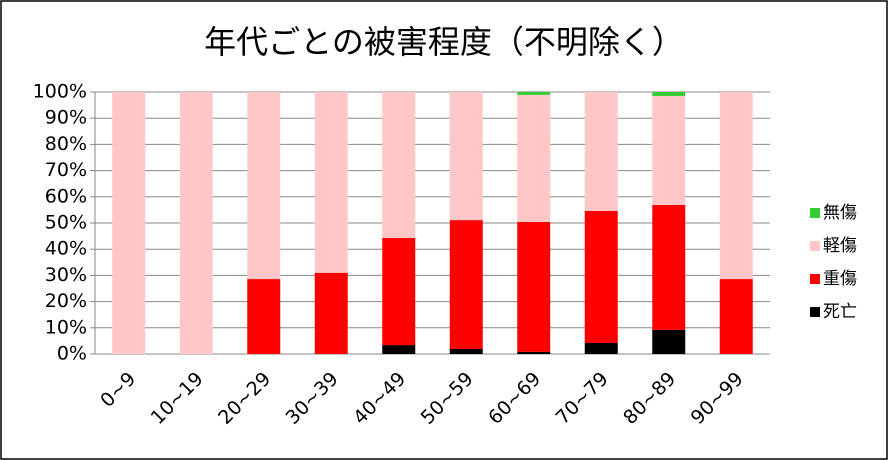 This screenshot has width=888, height=460. What do you see at coordinates (444, 42) in the screenshot?
I see `chart-title: 年代ごとの被害程度（不明除く）` at bounding box center [444, 42].